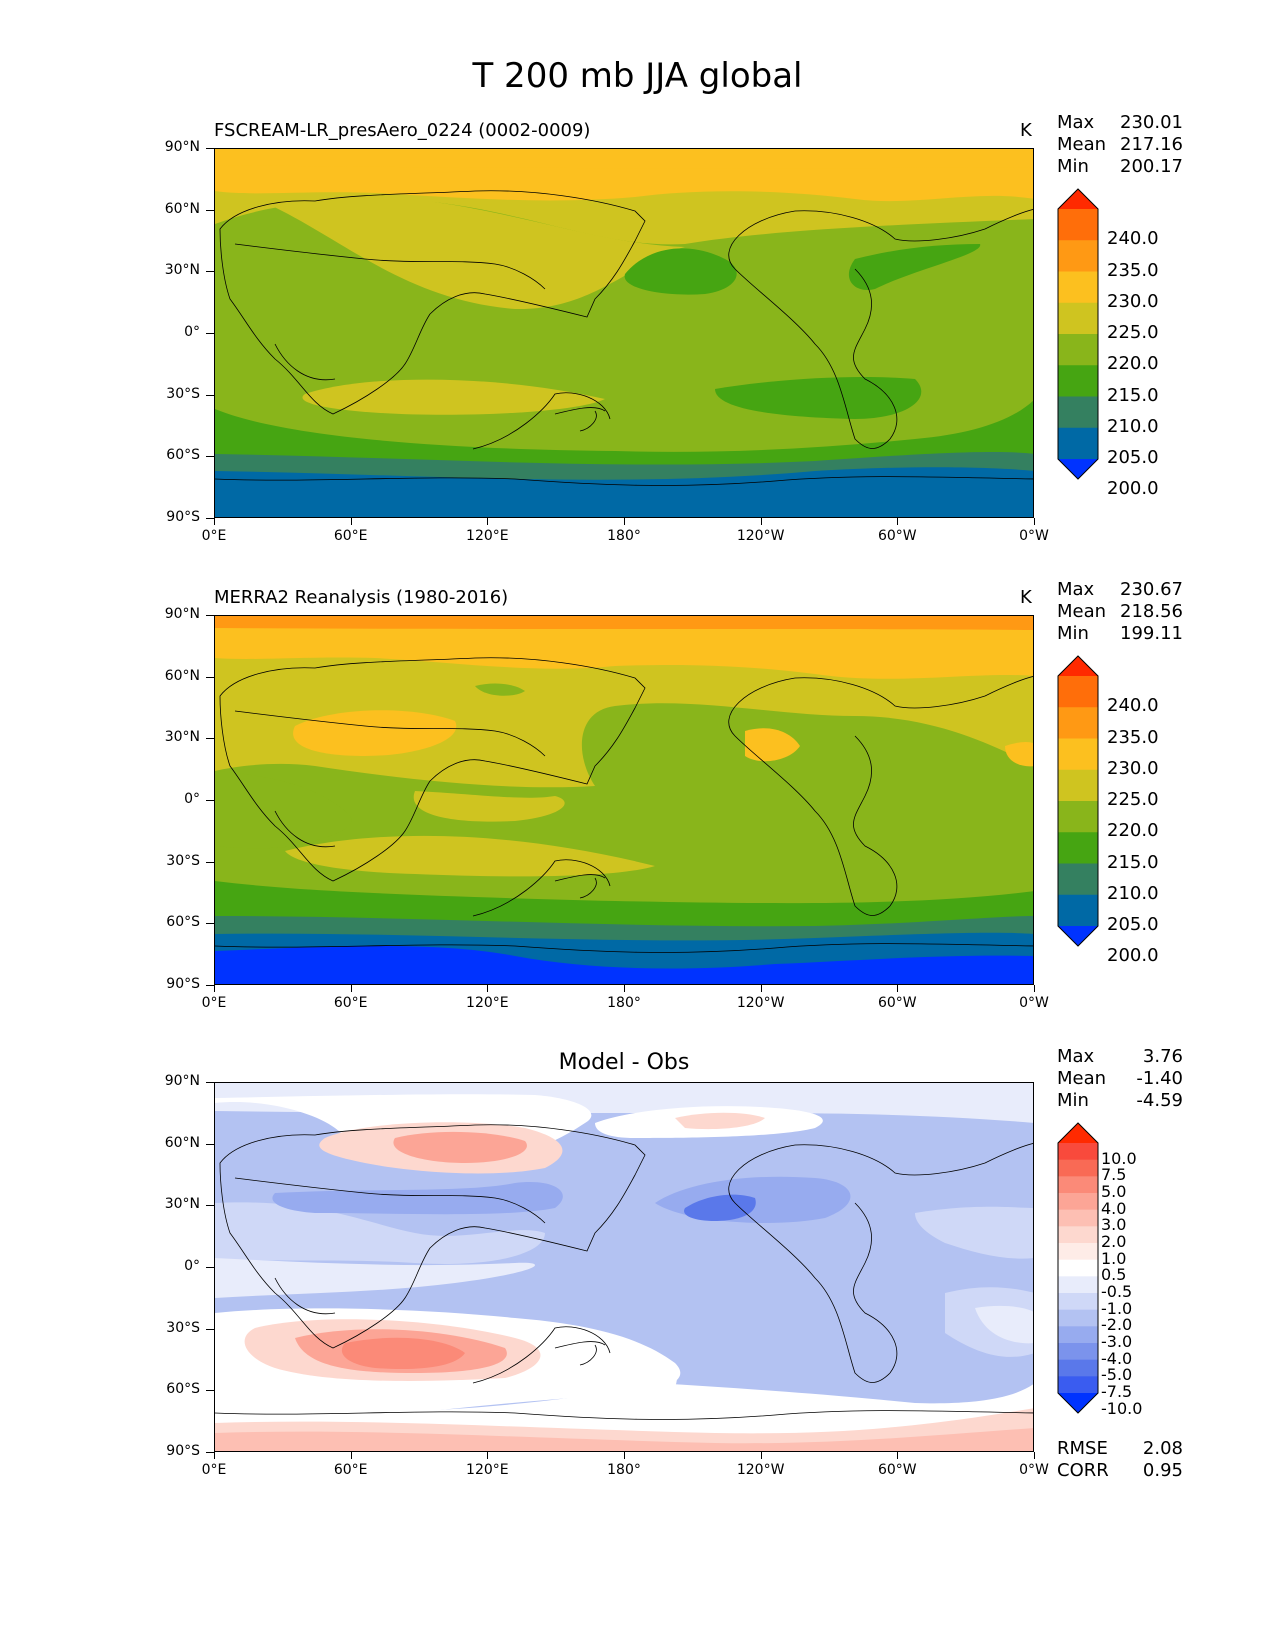 The height and width of the screenshot is (1650, 1275). What do you see at coordinates (1151, 611) in the screenshot?
I see `stat-mean-value: 218.56` at bounding box center [1151, 611].